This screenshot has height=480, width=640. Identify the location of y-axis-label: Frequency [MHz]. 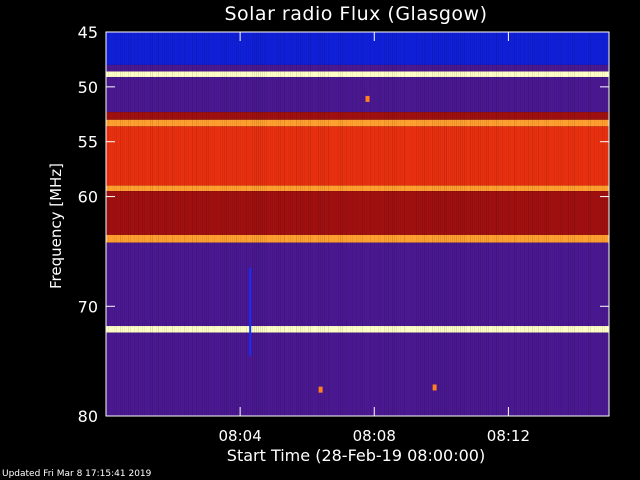
(56, 226).